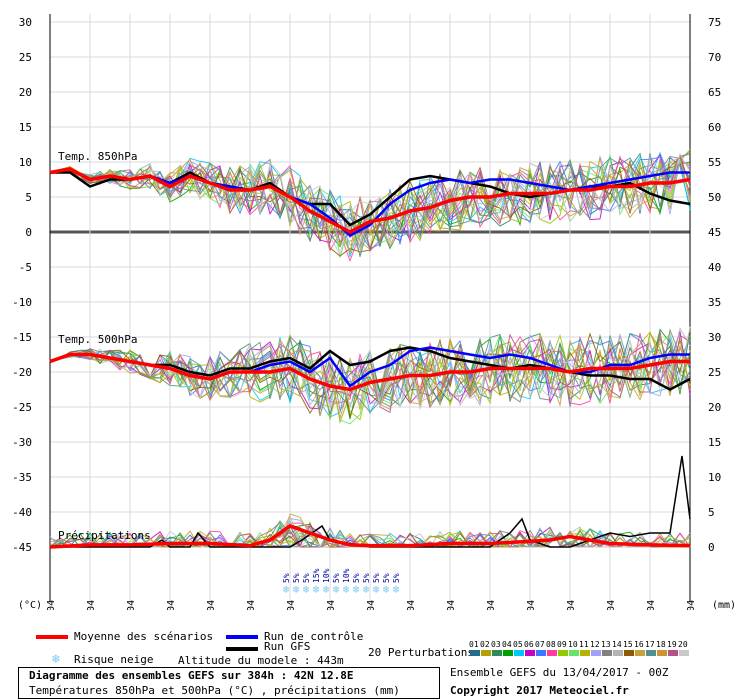 The width and height of the screenshot is (740, 700). What do you see at coordinates (491, 605) in the screenshot?
I see `x-tick-label: 24/04` at bounding box center [491, 605].